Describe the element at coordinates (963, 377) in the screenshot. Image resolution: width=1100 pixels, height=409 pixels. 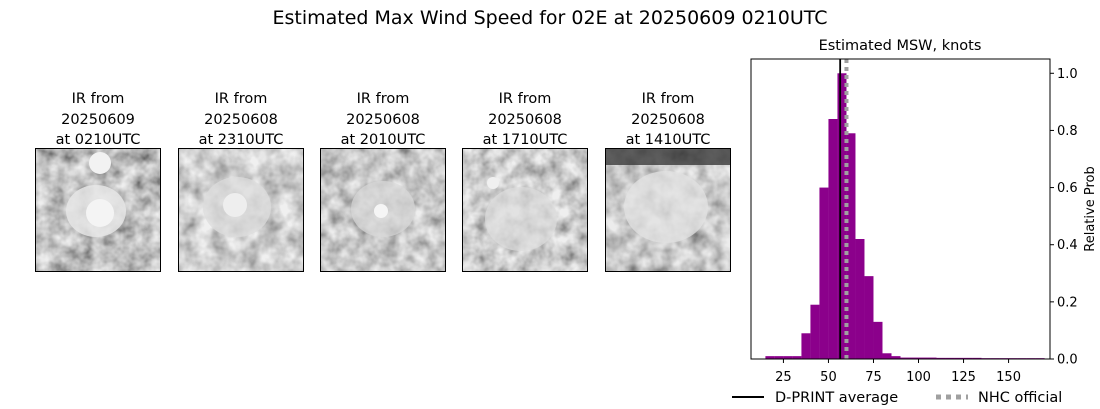
I see `x-tick-label: 125` at that location.